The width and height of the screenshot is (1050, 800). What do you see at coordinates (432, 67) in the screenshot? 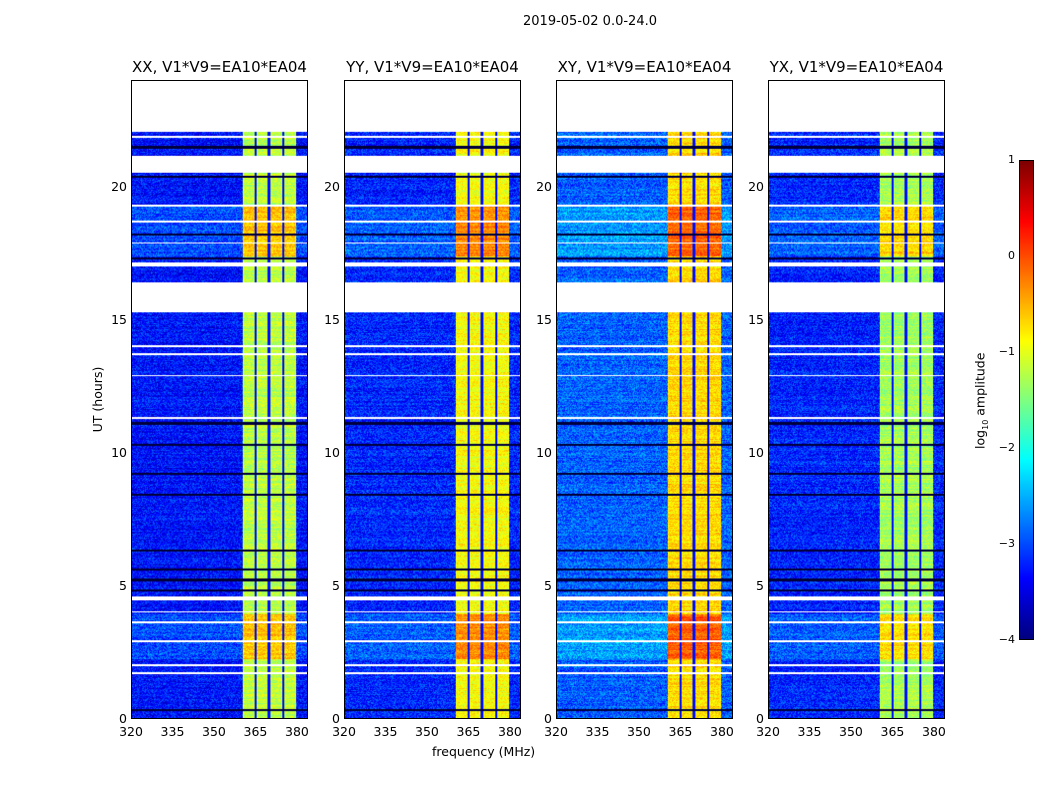
I see `panel-title: YY, V1*V9=EA10*EA04` at bounding box center [432, 67].